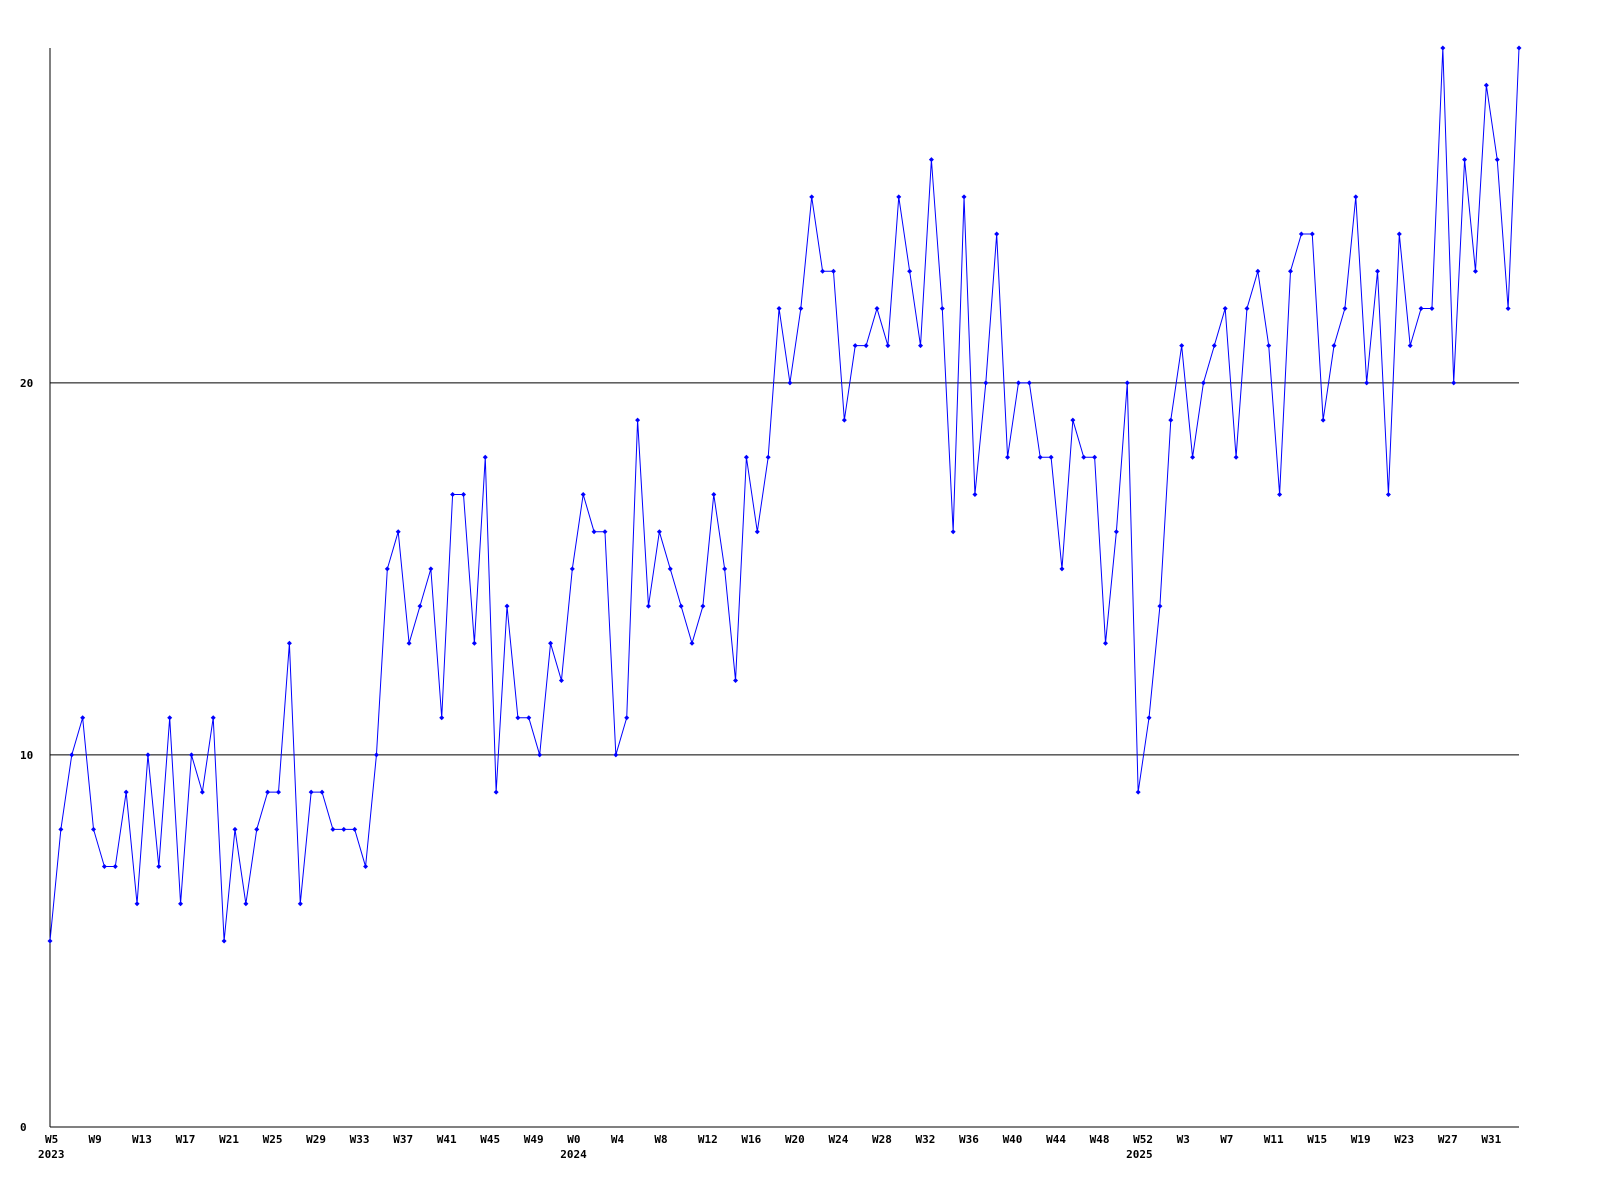  I want to click on x-tick-label: W17, so click(186, 1139).